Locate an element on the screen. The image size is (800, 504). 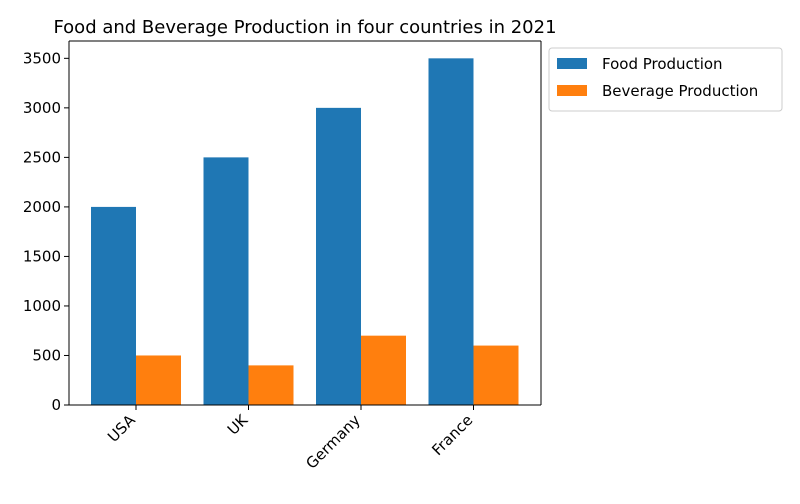
y-tick-label: 2500 is located at coordinates (42, 157).